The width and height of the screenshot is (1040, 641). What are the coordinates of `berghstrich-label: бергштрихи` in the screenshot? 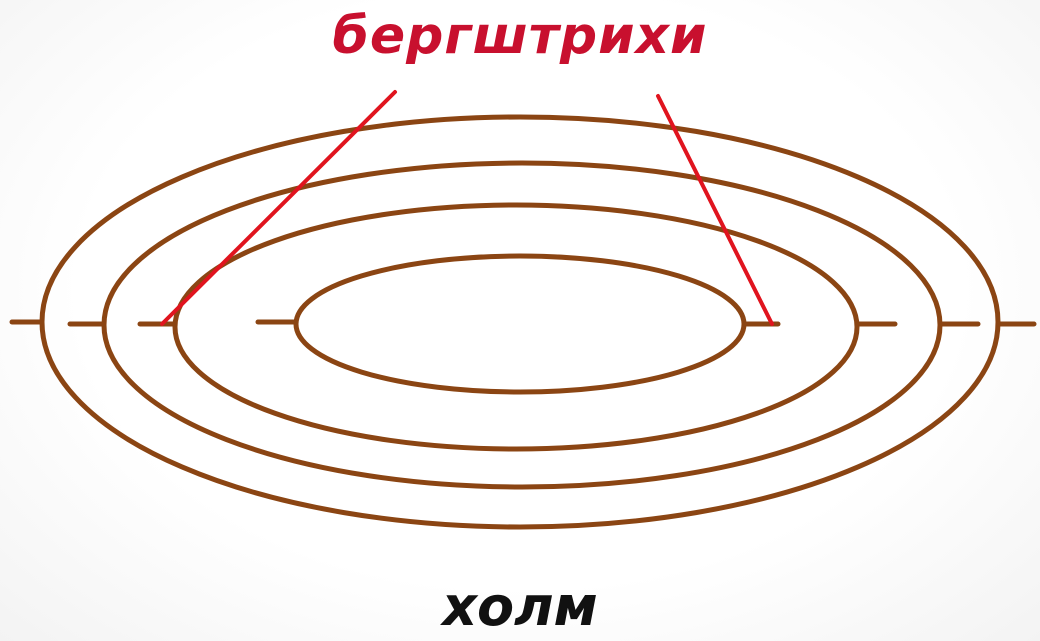 It's located at (520, 36).